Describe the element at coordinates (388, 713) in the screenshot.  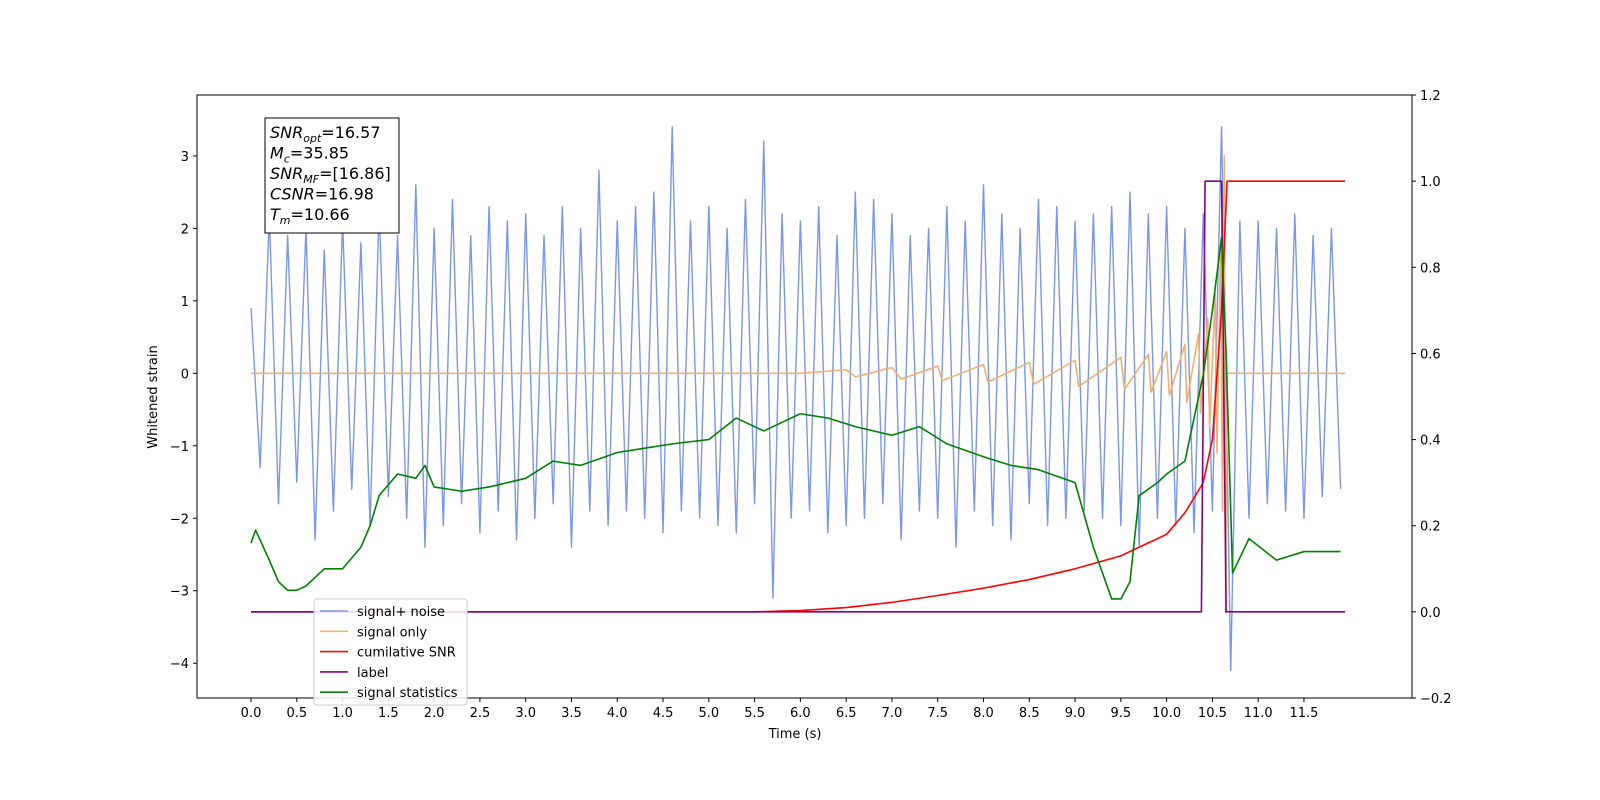
I see `x-tick-label: 1.5` at that location.